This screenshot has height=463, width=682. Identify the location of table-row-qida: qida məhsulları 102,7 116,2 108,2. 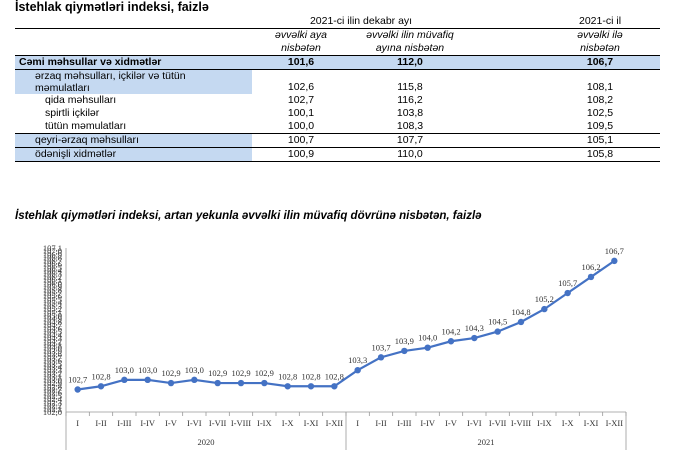
(329, 100).